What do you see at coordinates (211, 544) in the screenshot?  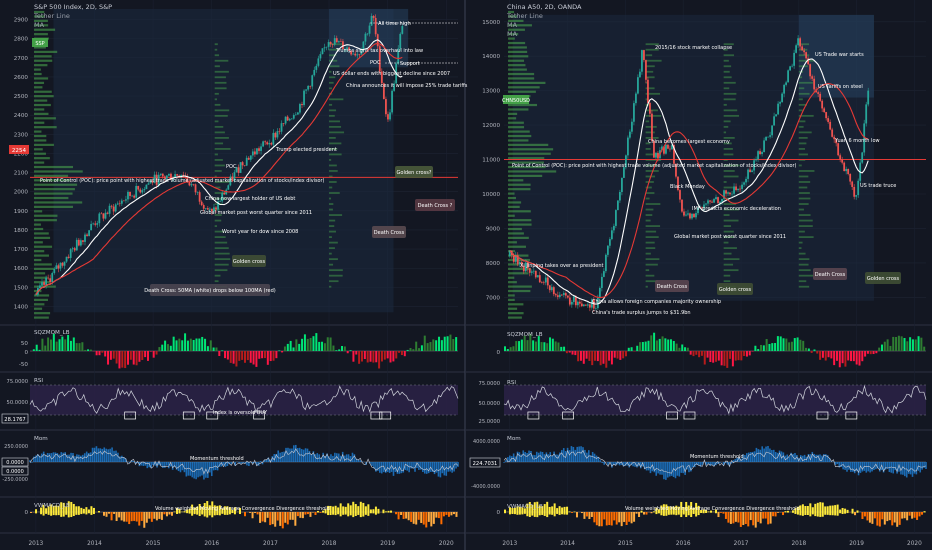 I see `left-year-tick: 2016` at bounding box center [211, 544].